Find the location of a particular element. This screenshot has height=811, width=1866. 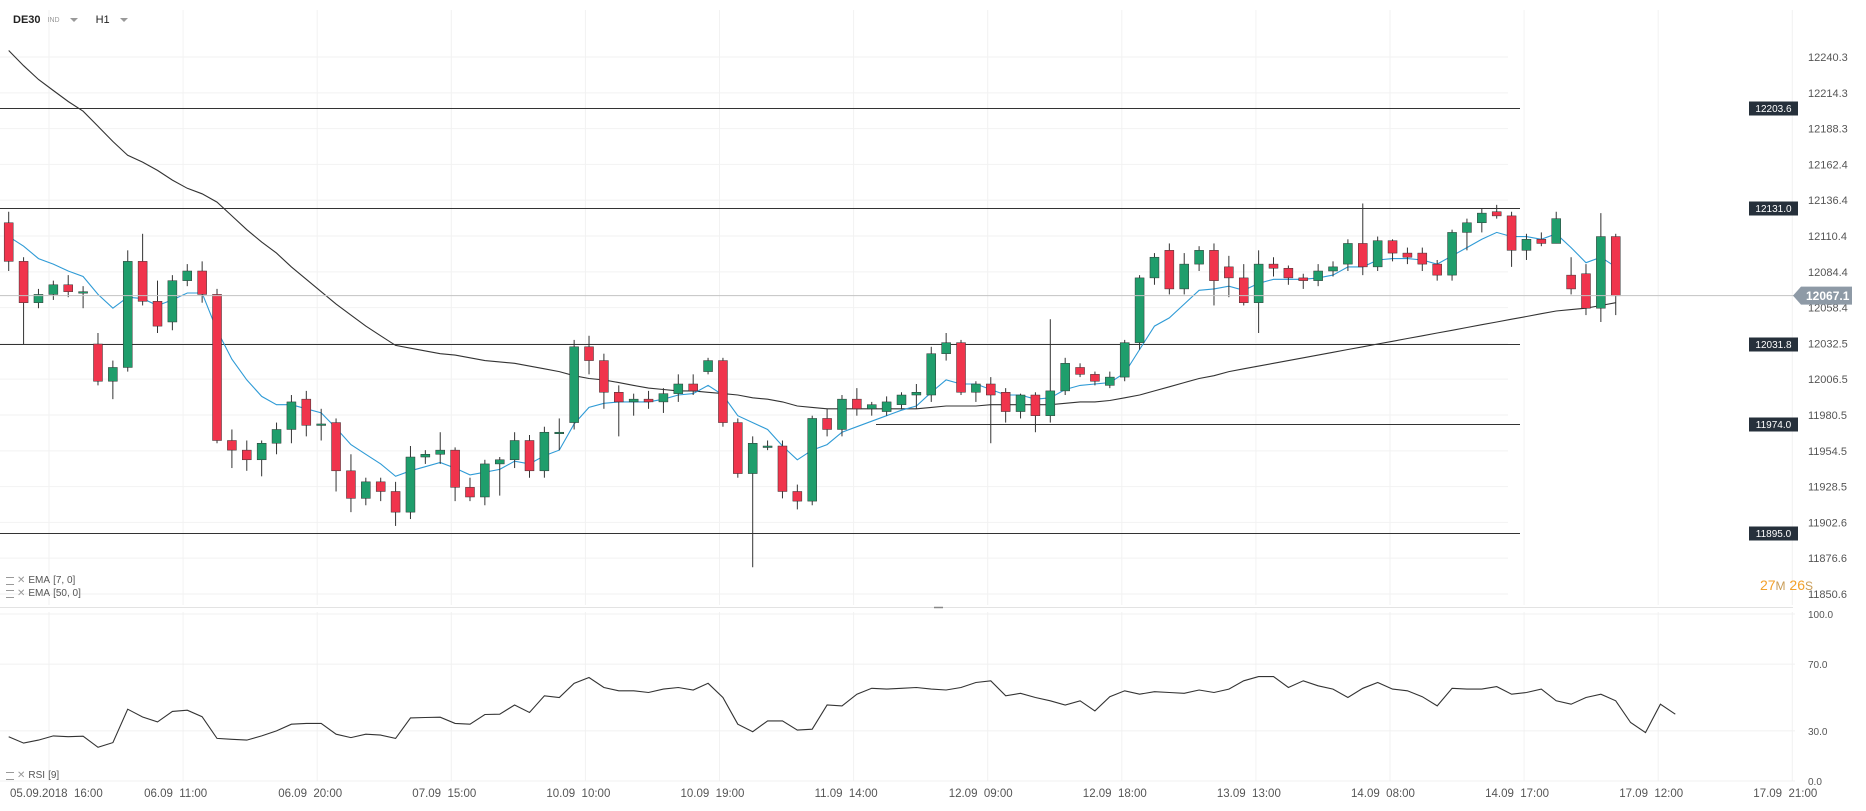

timeframe-dropdown-chevron-icon is located at coordinates (123, 20).